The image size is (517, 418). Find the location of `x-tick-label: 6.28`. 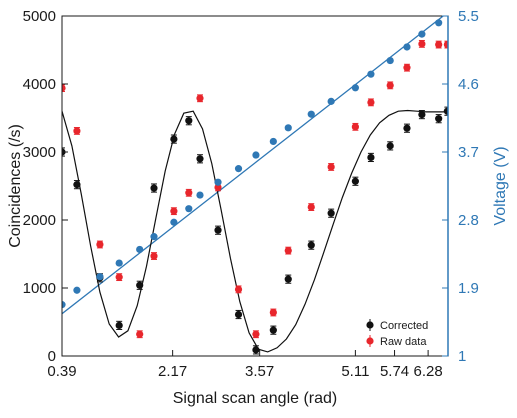

x-tick-label: 6.28 is located at coordinates (428, 371).